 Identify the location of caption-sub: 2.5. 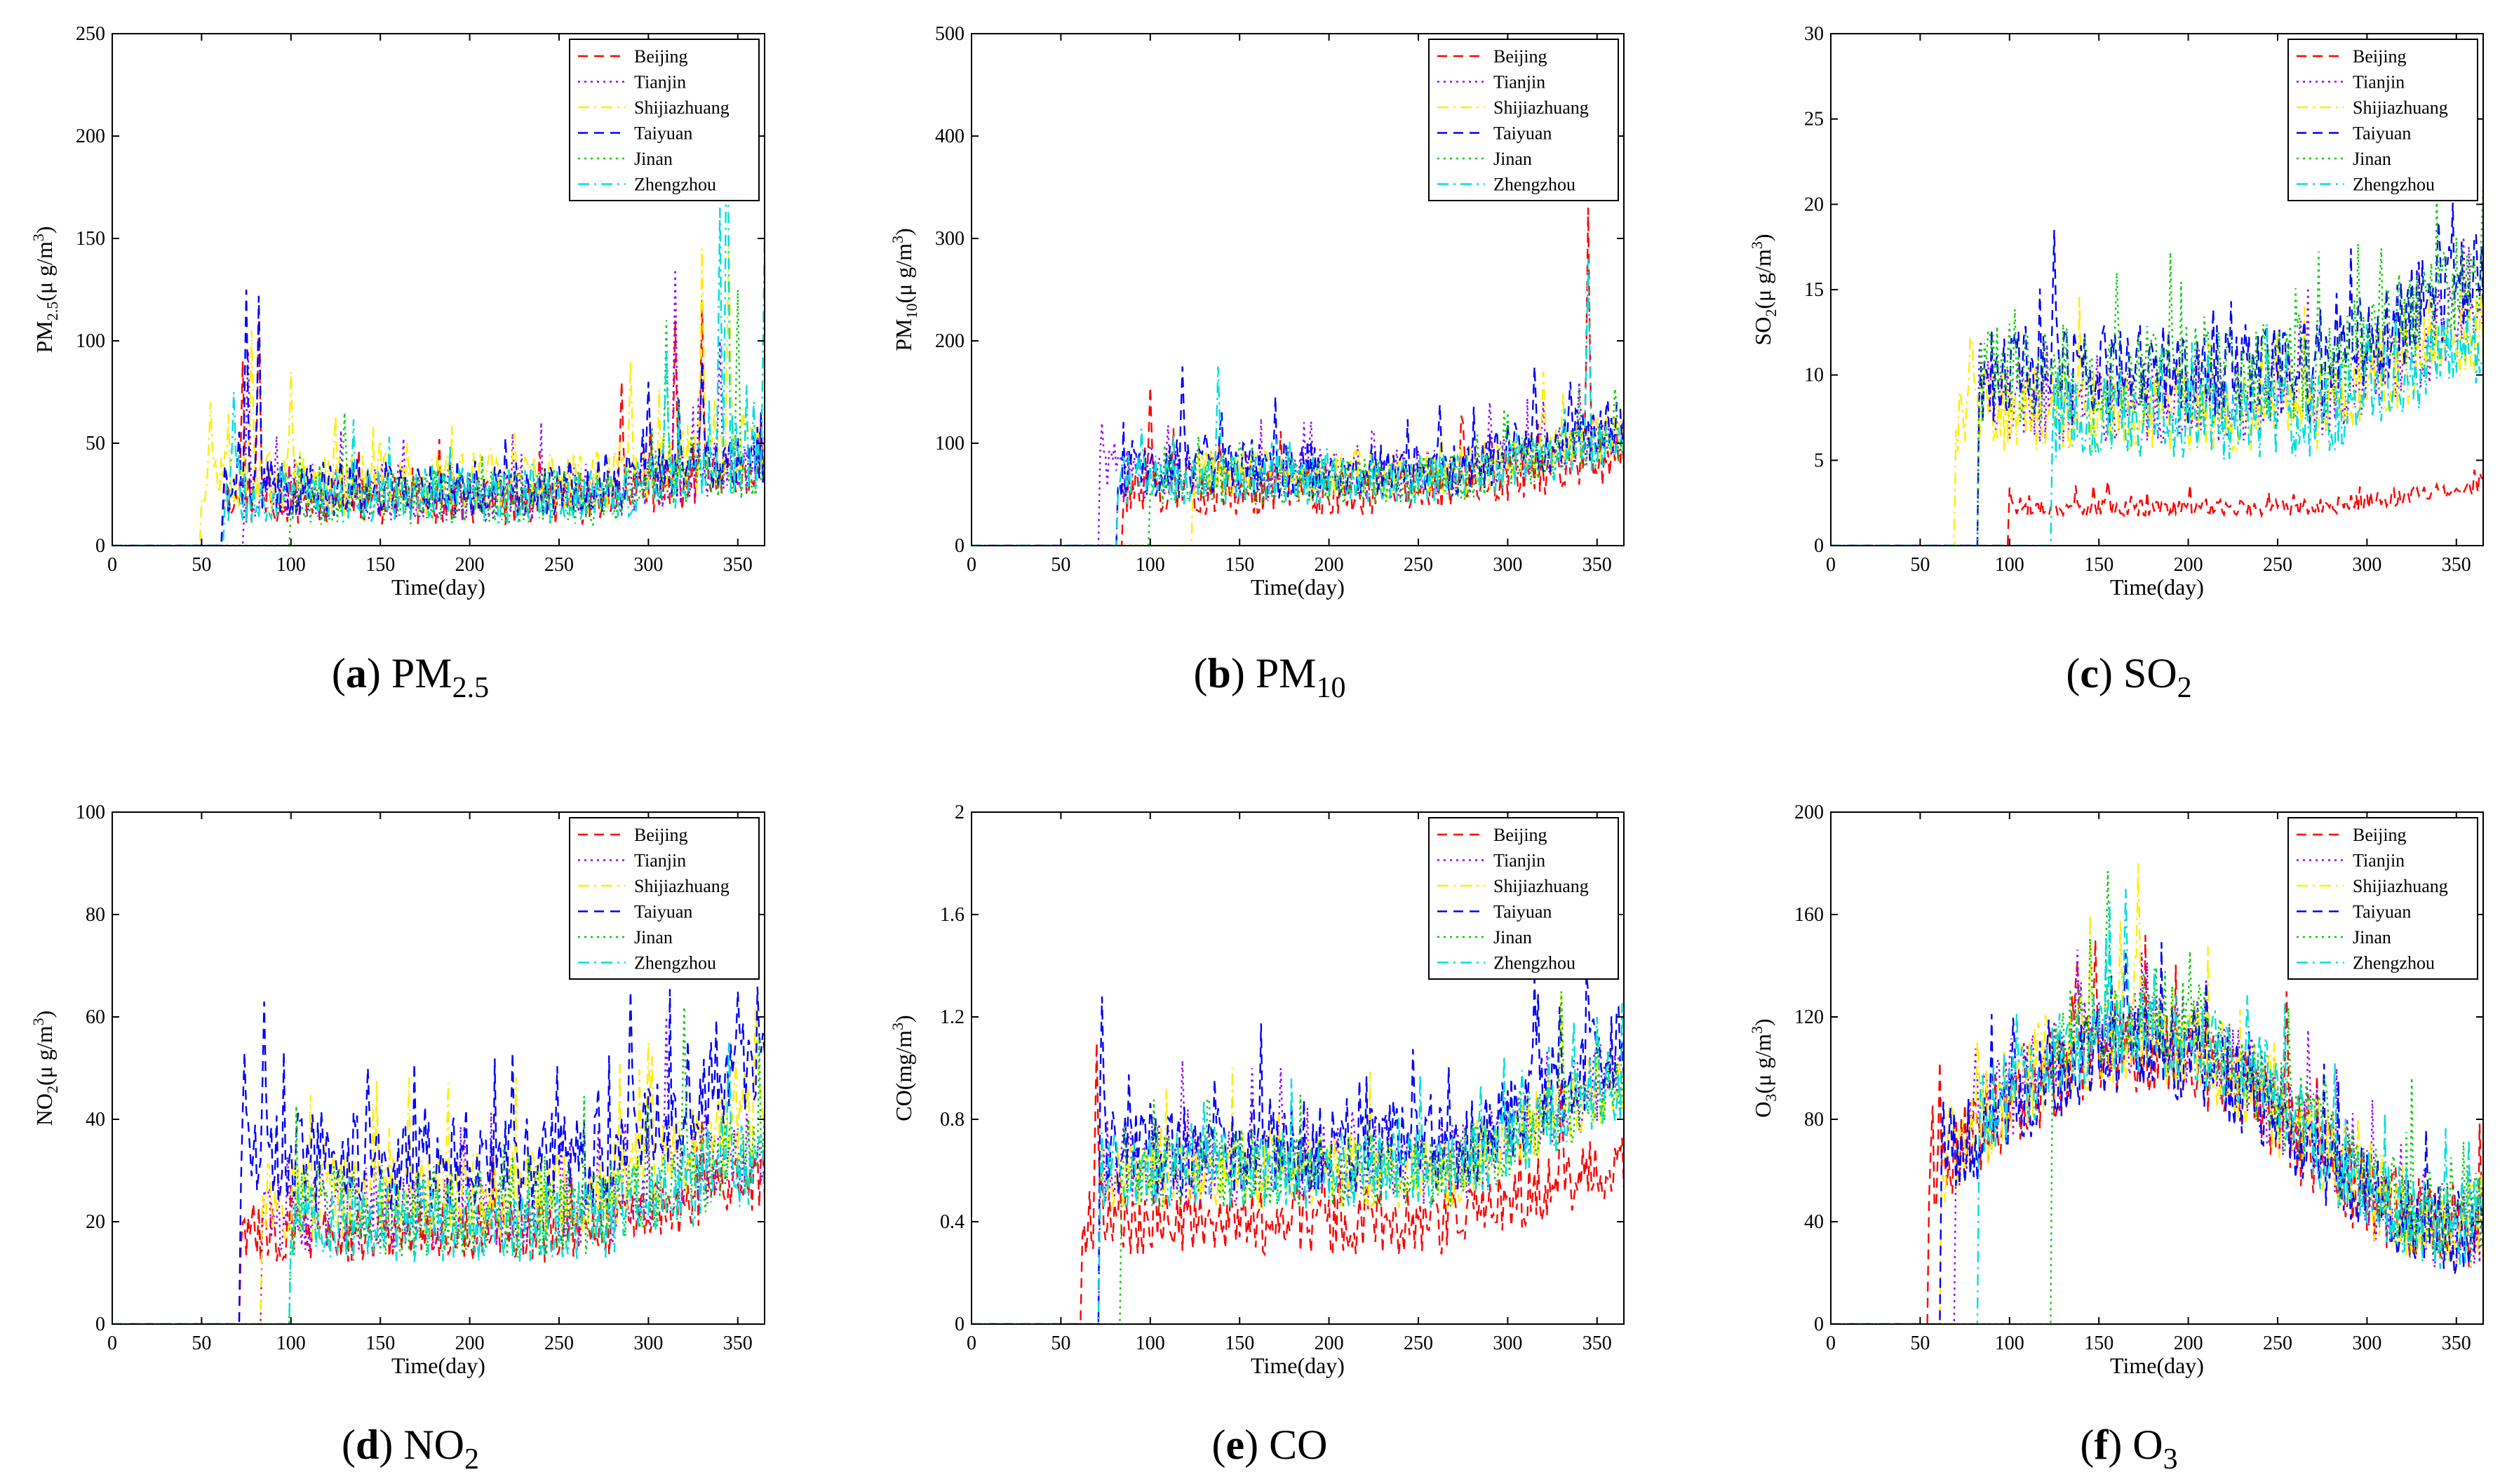
(471, 688).